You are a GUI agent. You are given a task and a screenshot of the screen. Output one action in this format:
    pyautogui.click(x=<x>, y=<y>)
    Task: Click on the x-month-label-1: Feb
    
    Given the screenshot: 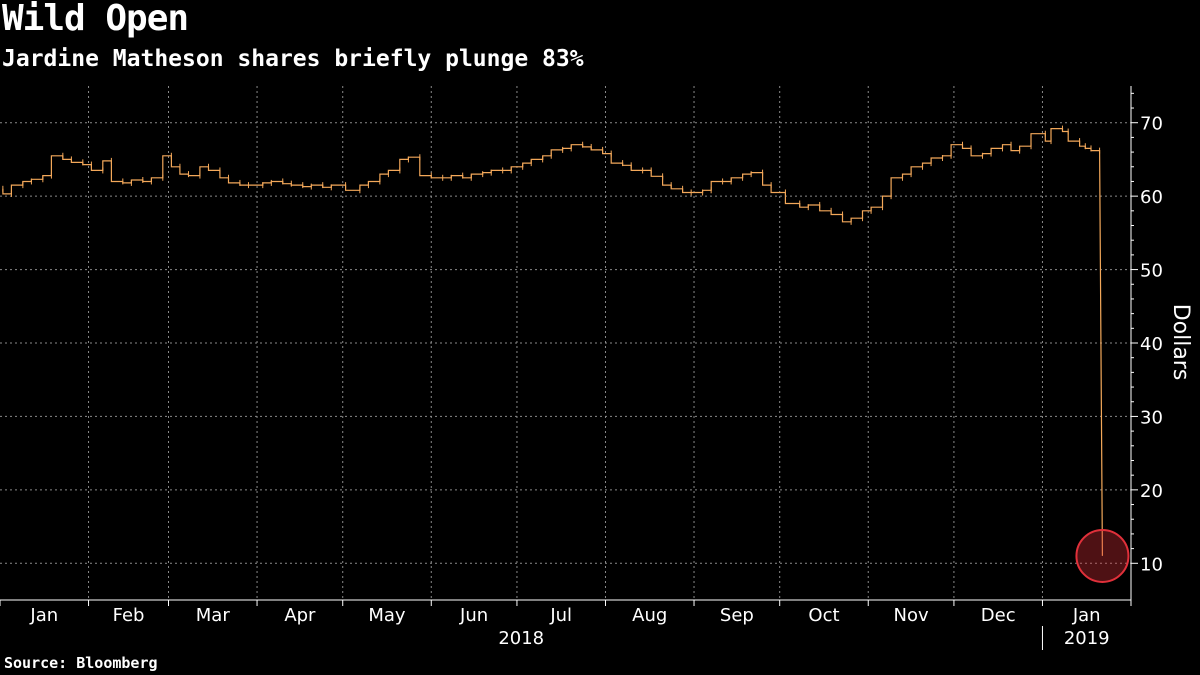 What is the action you would take?
    pyautogui.click(x=129, y=615)
    